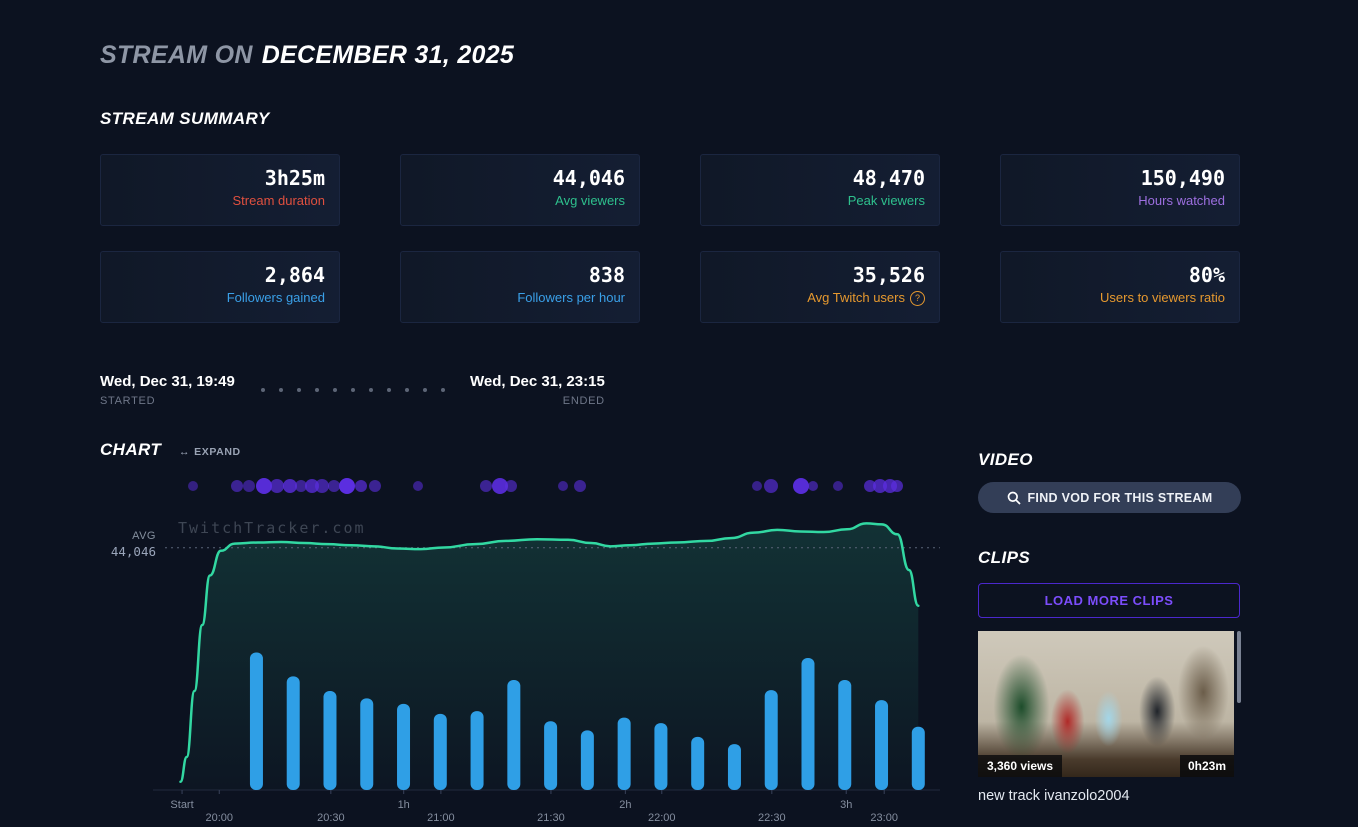 The width and height of the screenshot is (1358, 827). I want to click on svg-text: 20:00, so click(219, 818).